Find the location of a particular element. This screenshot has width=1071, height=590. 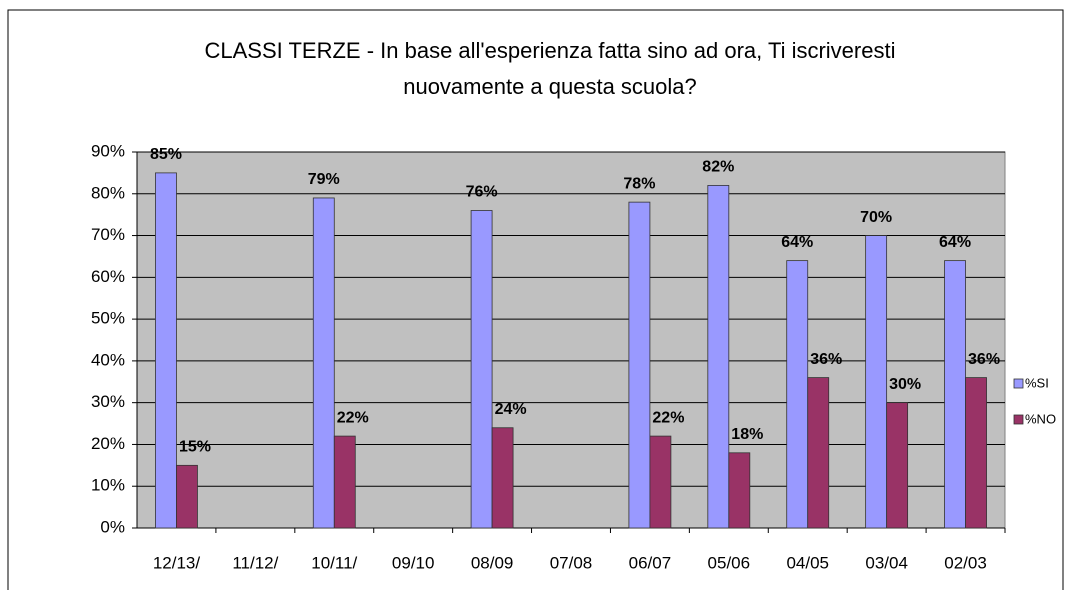

y-tick-label: 30% is located at coordinates (108, 401).